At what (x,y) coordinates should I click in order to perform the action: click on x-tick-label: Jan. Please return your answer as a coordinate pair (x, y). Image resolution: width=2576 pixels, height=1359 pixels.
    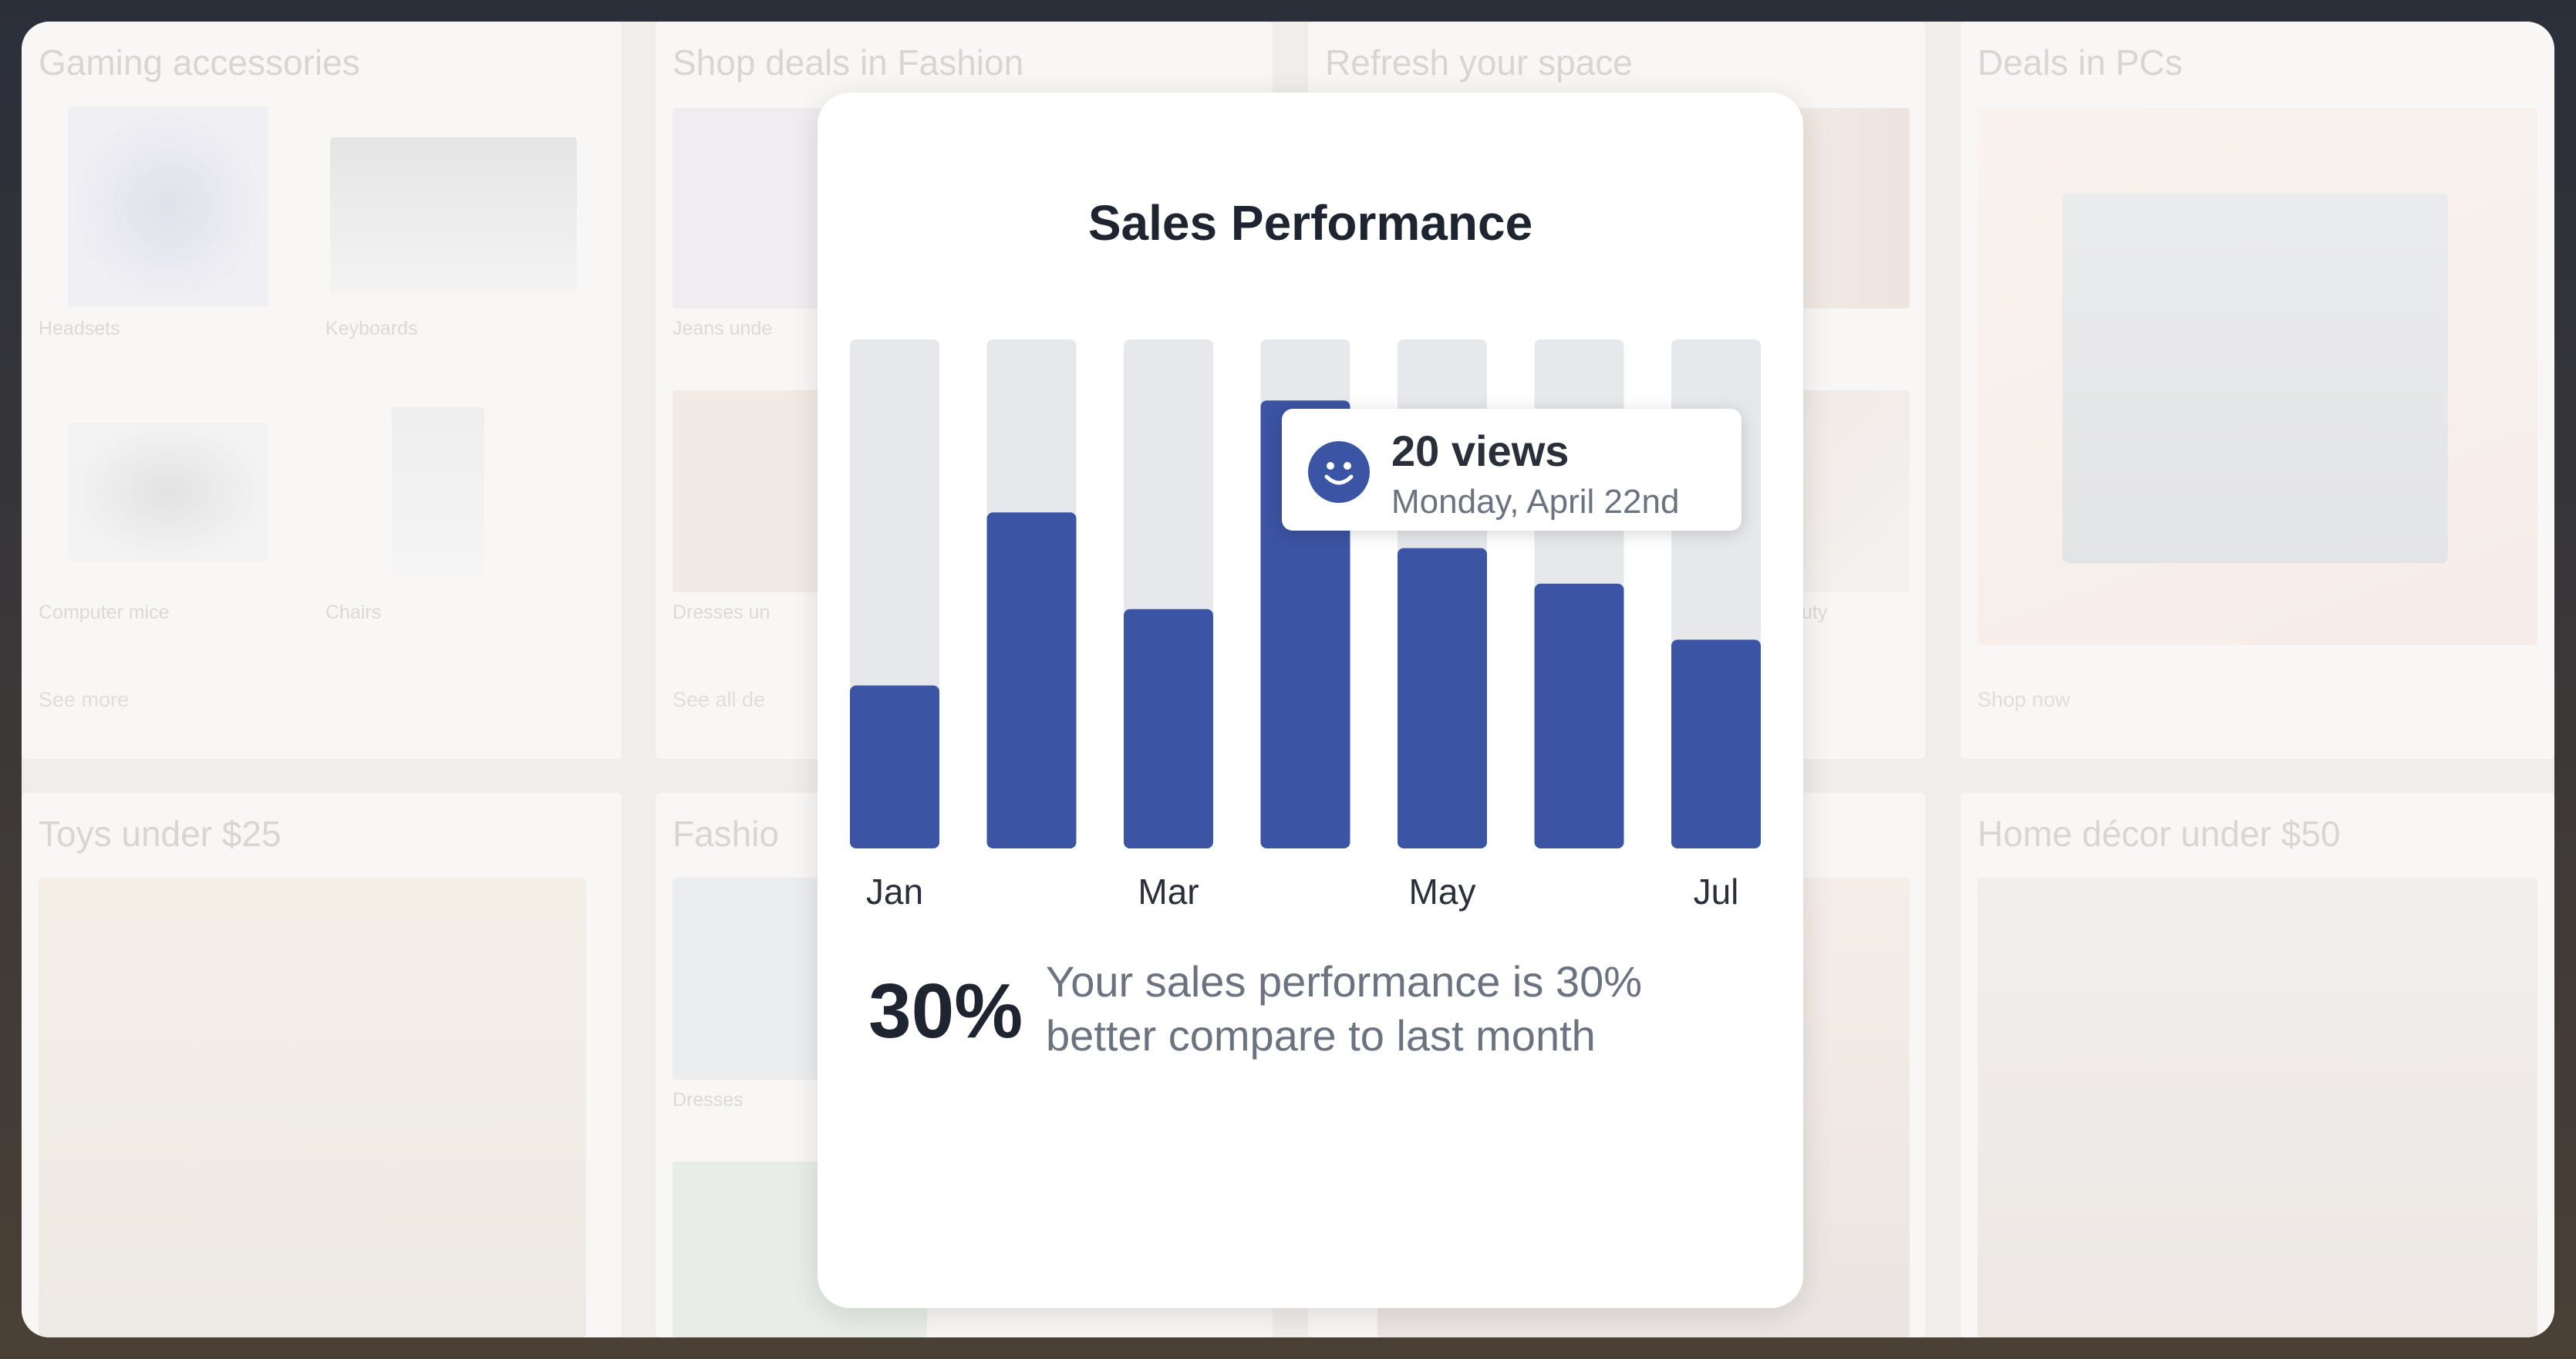
    Looking at the image, I should click on (894, 892).